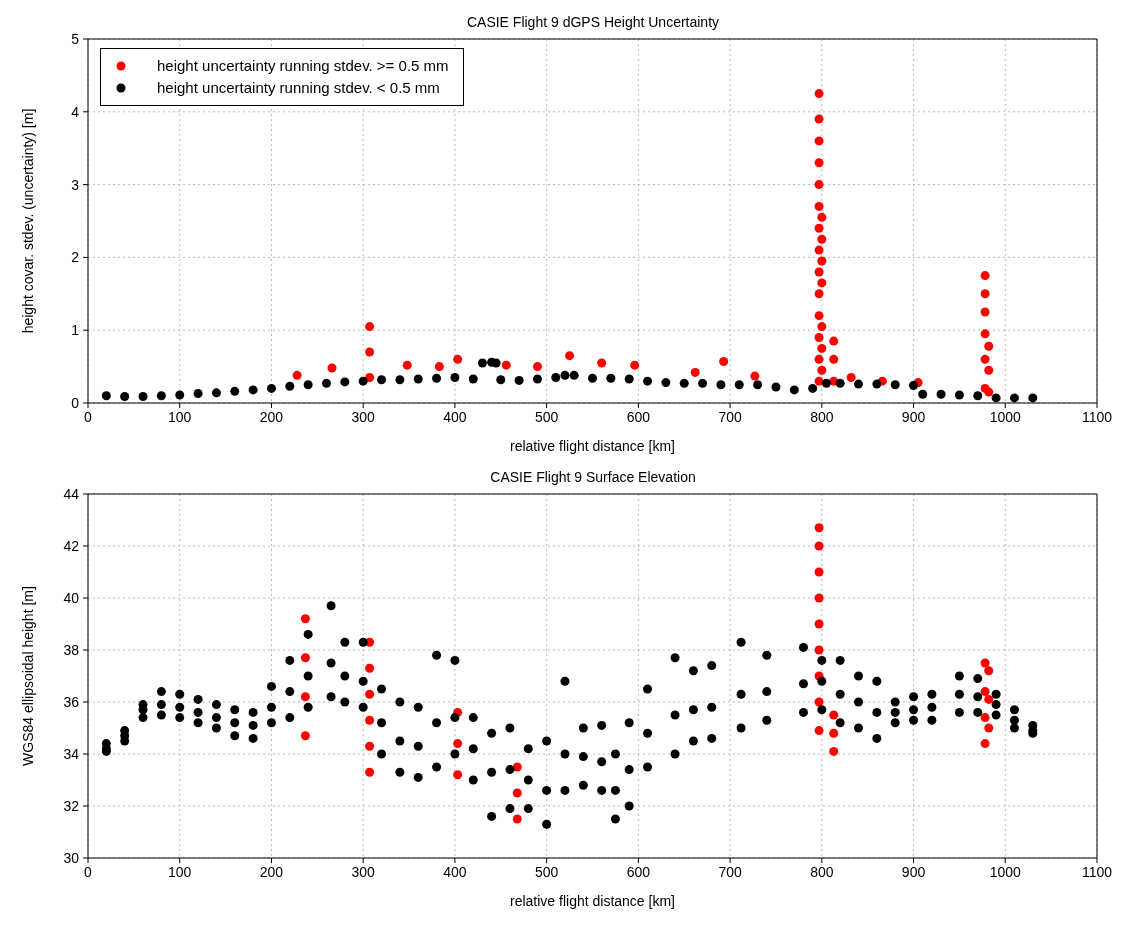 The height and width of the screenshot is (938, 1142). I want to click on y-tick-label: 40, so click(71, 597).